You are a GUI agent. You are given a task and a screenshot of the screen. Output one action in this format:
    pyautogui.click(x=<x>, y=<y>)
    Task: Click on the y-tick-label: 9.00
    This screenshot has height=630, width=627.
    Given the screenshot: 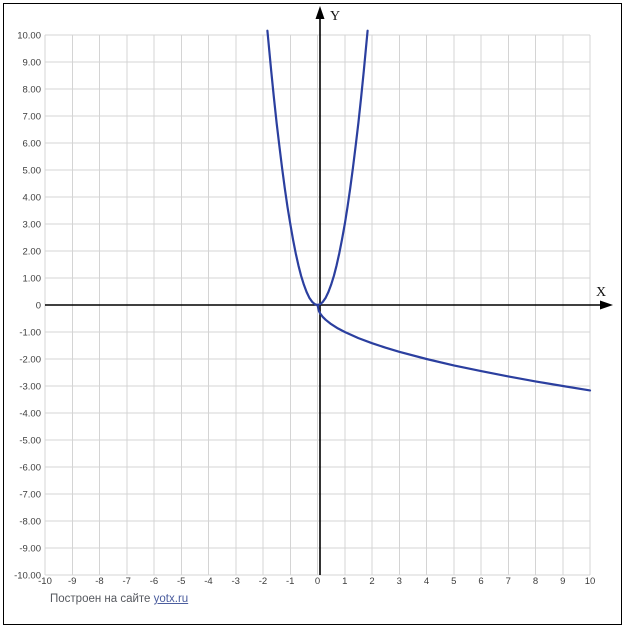 What is the action you would take?
    pyautogui.click(x=32, y=63)
    